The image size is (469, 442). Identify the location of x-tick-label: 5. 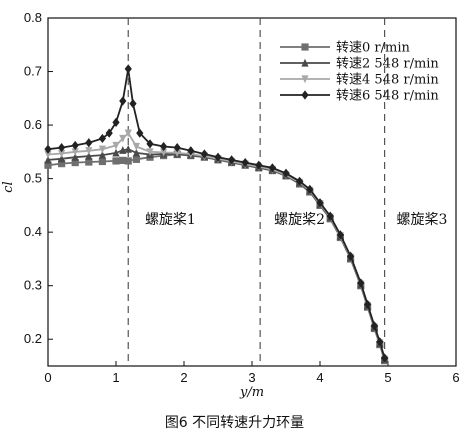
(387, 377).